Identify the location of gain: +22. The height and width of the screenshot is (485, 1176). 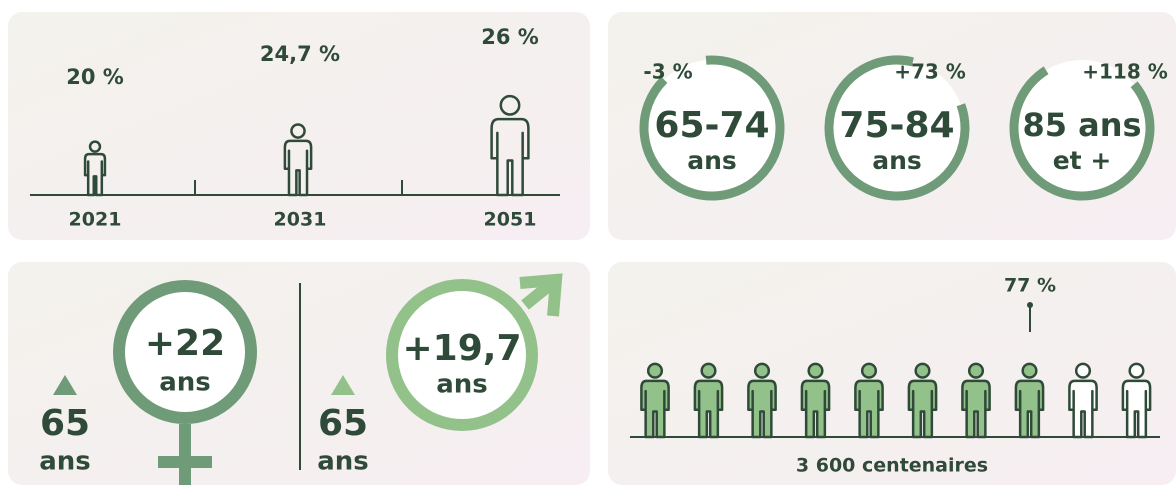
(185, 343).